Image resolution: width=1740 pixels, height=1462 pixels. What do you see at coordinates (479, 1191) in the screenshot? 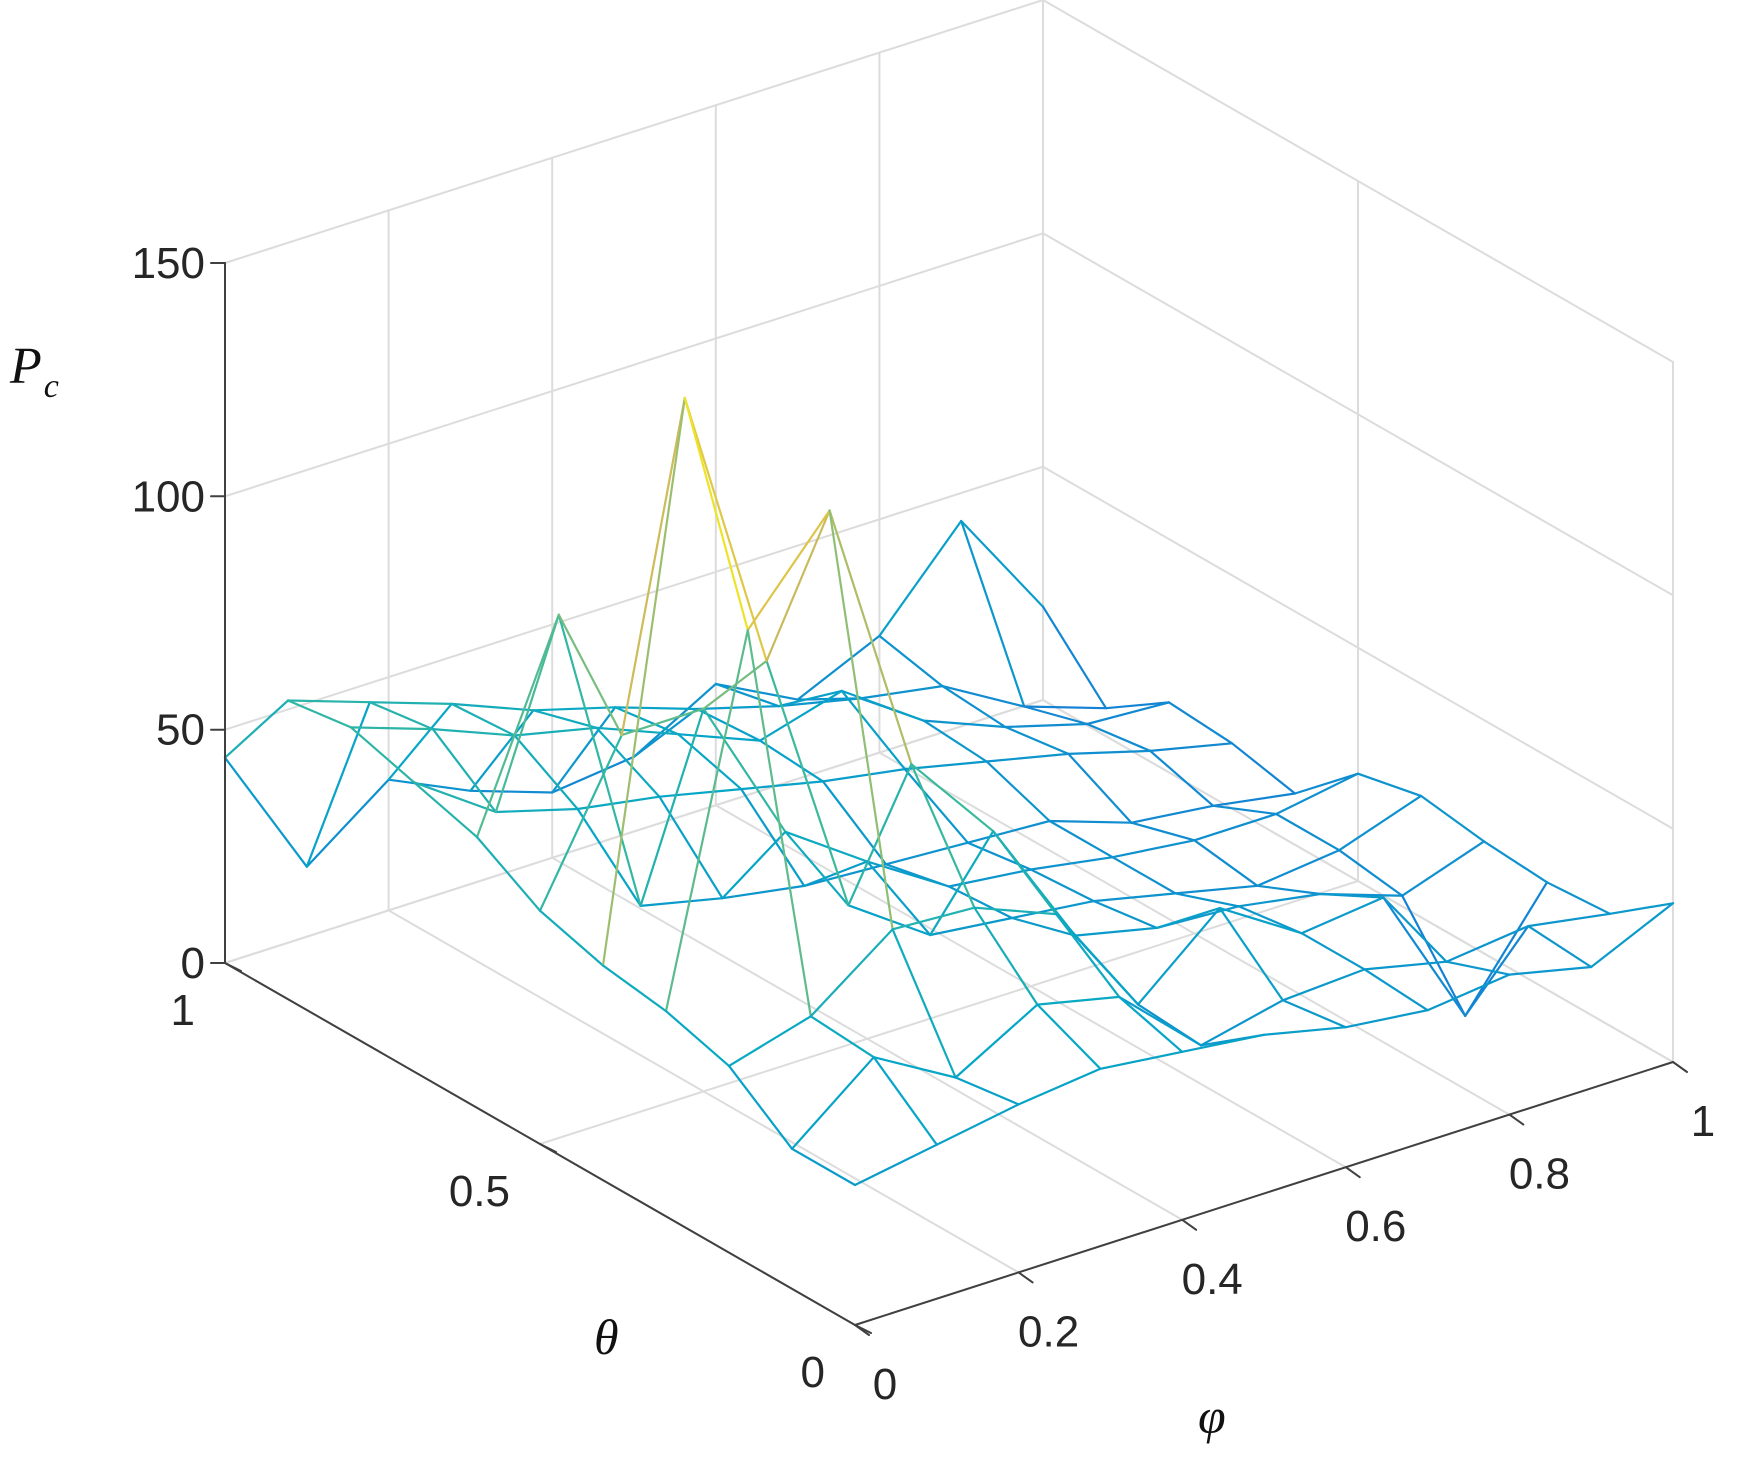
I see `theta-tick-label: 0.5` at bounding box center [479, 1191].